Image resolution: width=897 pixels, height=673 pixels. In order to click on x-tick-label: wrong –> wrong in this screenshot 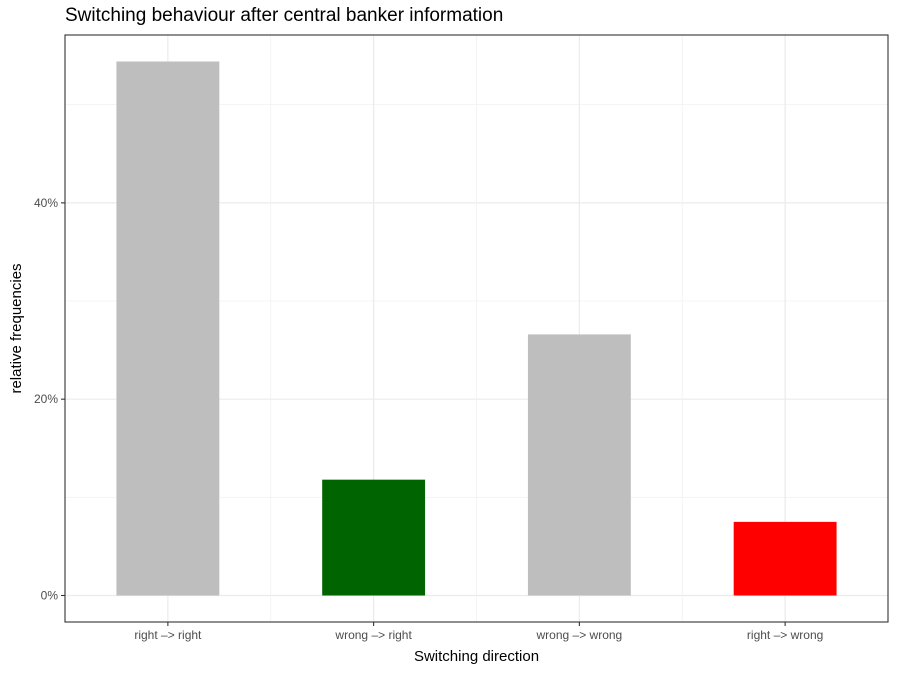, I will do `click(579, 635)`.